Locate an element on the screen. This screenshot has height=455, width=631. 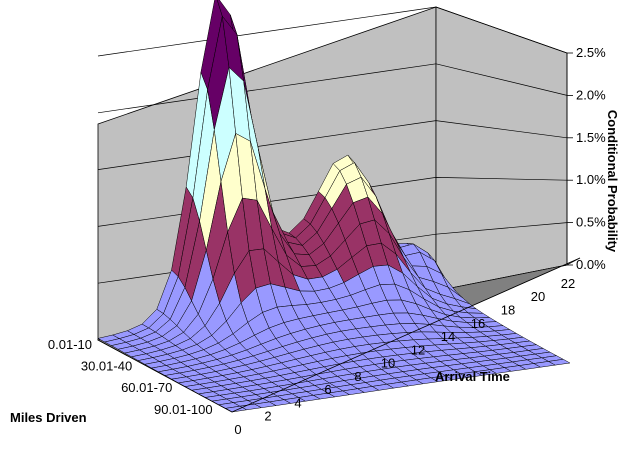
x-tick-label: 0 is located at coordinates (237, 429).